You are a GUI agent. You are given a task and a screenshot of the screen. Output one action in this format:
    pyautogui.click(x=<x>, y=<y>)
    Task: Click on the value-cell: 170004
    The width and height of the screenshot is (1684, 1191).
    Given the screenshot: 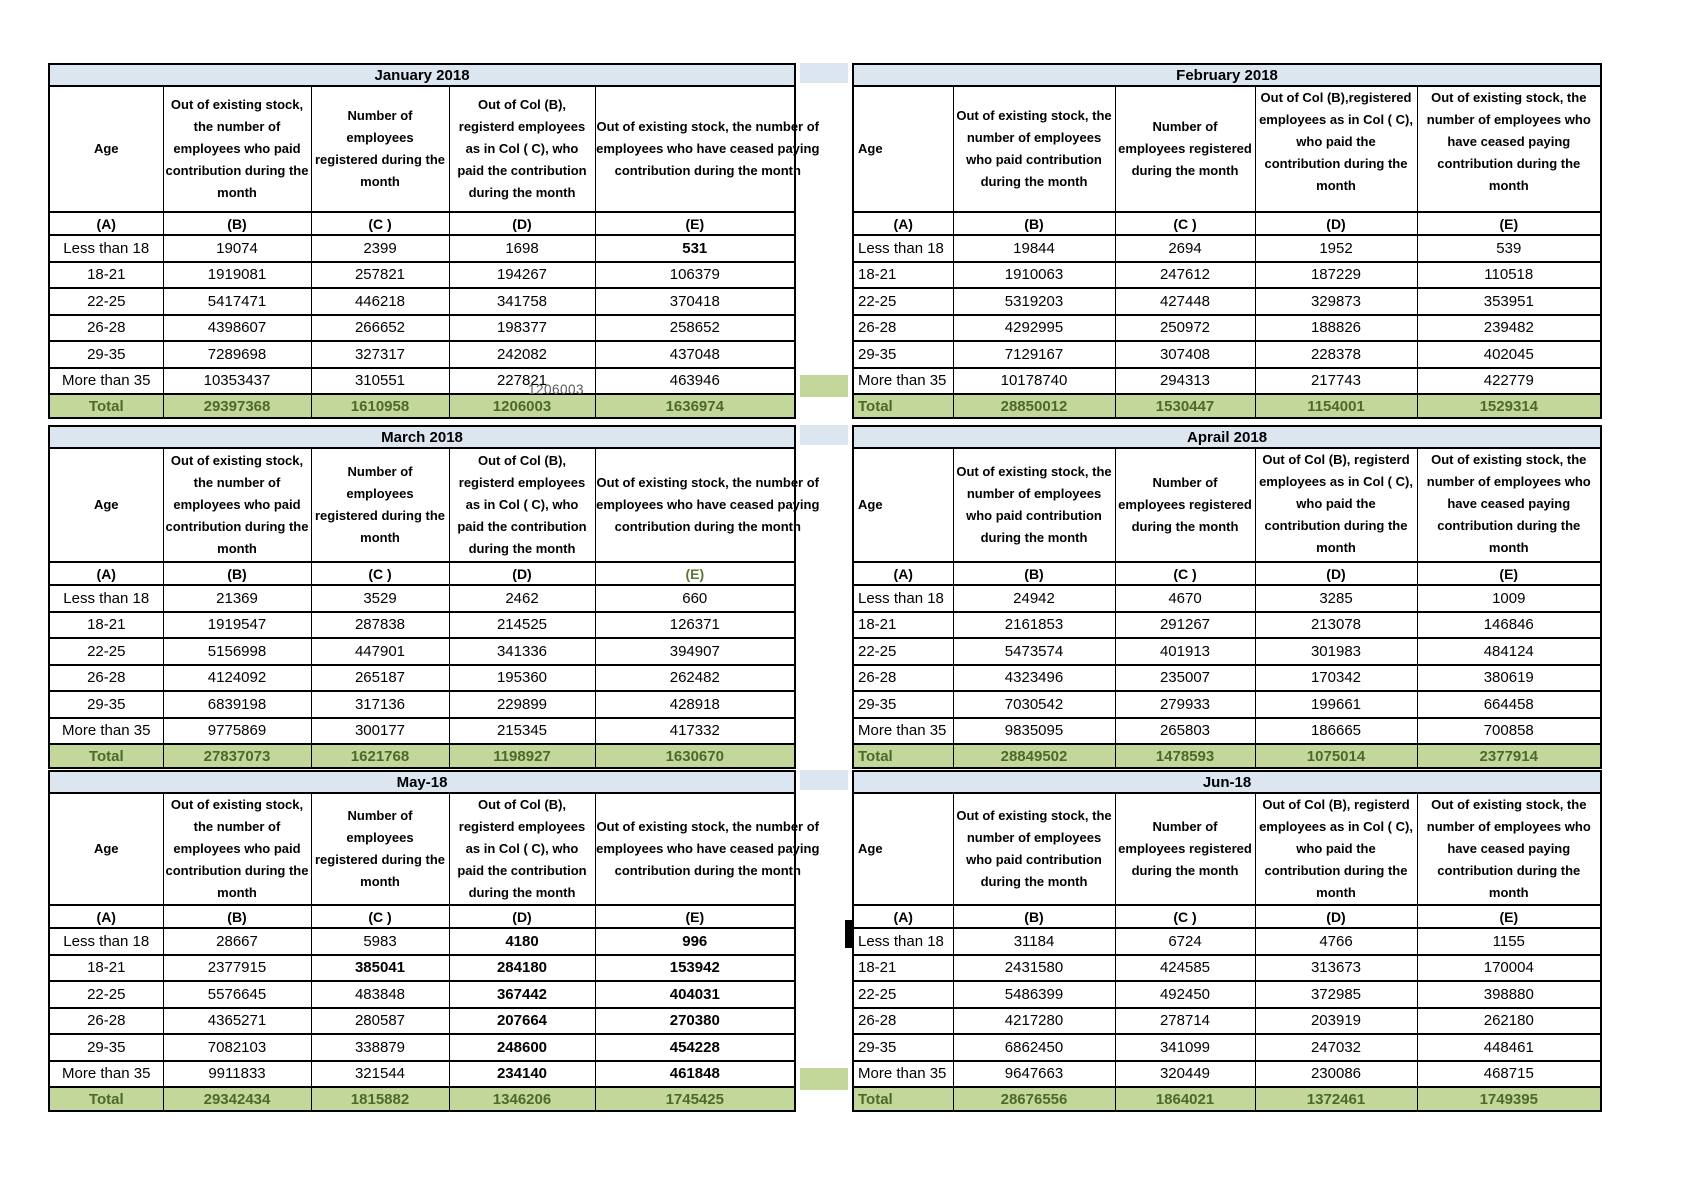 What is the action you would take?
    pyautogui.click(x=1509, y=967)
    